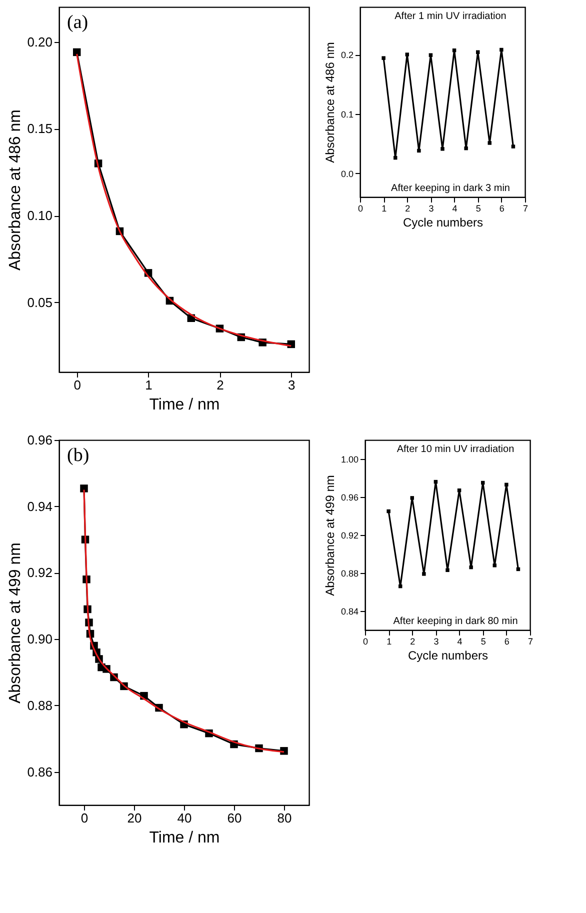 The width and height of the screenshot is (586, 913). I want to click on y-tick-label: 0.0, so click(347, 173).